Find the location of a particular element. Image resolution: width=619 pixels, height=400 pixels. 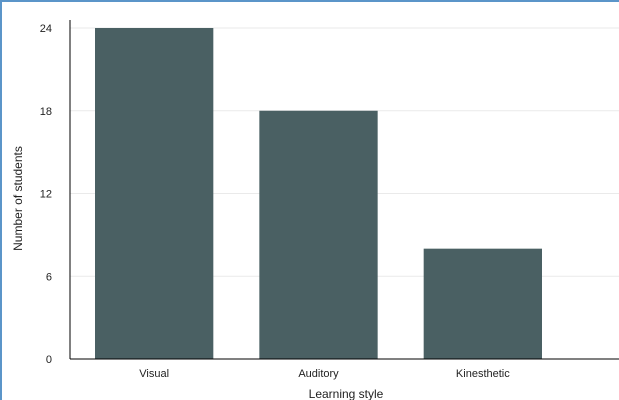

y-tick-label: 18 is located at coordinates (46, 112).